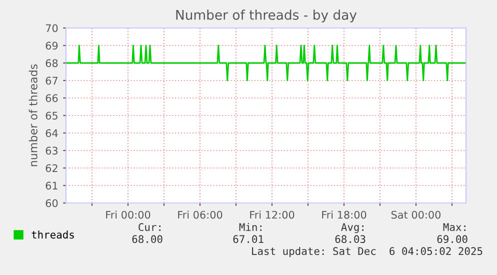 The width and height of the screenshot is (497, 275). I want to click on y-axis-title: number of threads, so click(33, 115).